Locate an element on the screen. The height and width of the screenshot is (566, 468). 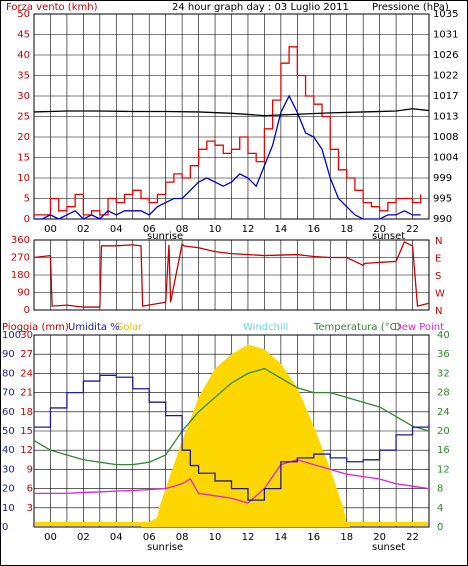
solar-label: Solar is located at coordinates (130, 327).